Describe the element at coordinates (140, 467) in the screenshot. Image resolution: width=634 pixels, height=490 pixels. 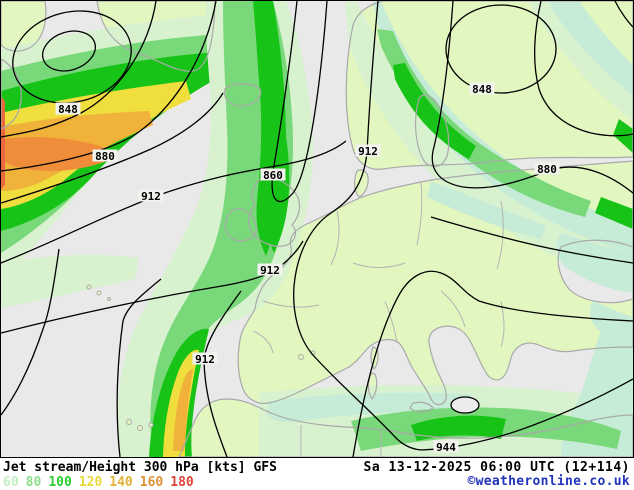
I see `map-title: Jet stream/Height 300 hPa [kts] GFS` at that location.